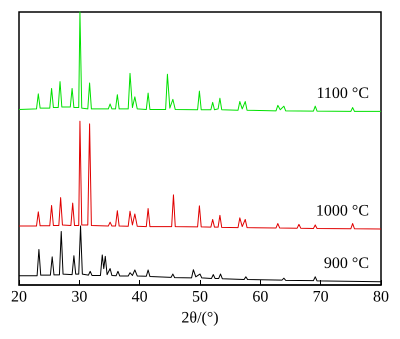 The image size is (400, 339). What do you see at coordinates (19, 297) in the screenshot?
I see `x-tick-label: 20` at bounding box center [19, 297].